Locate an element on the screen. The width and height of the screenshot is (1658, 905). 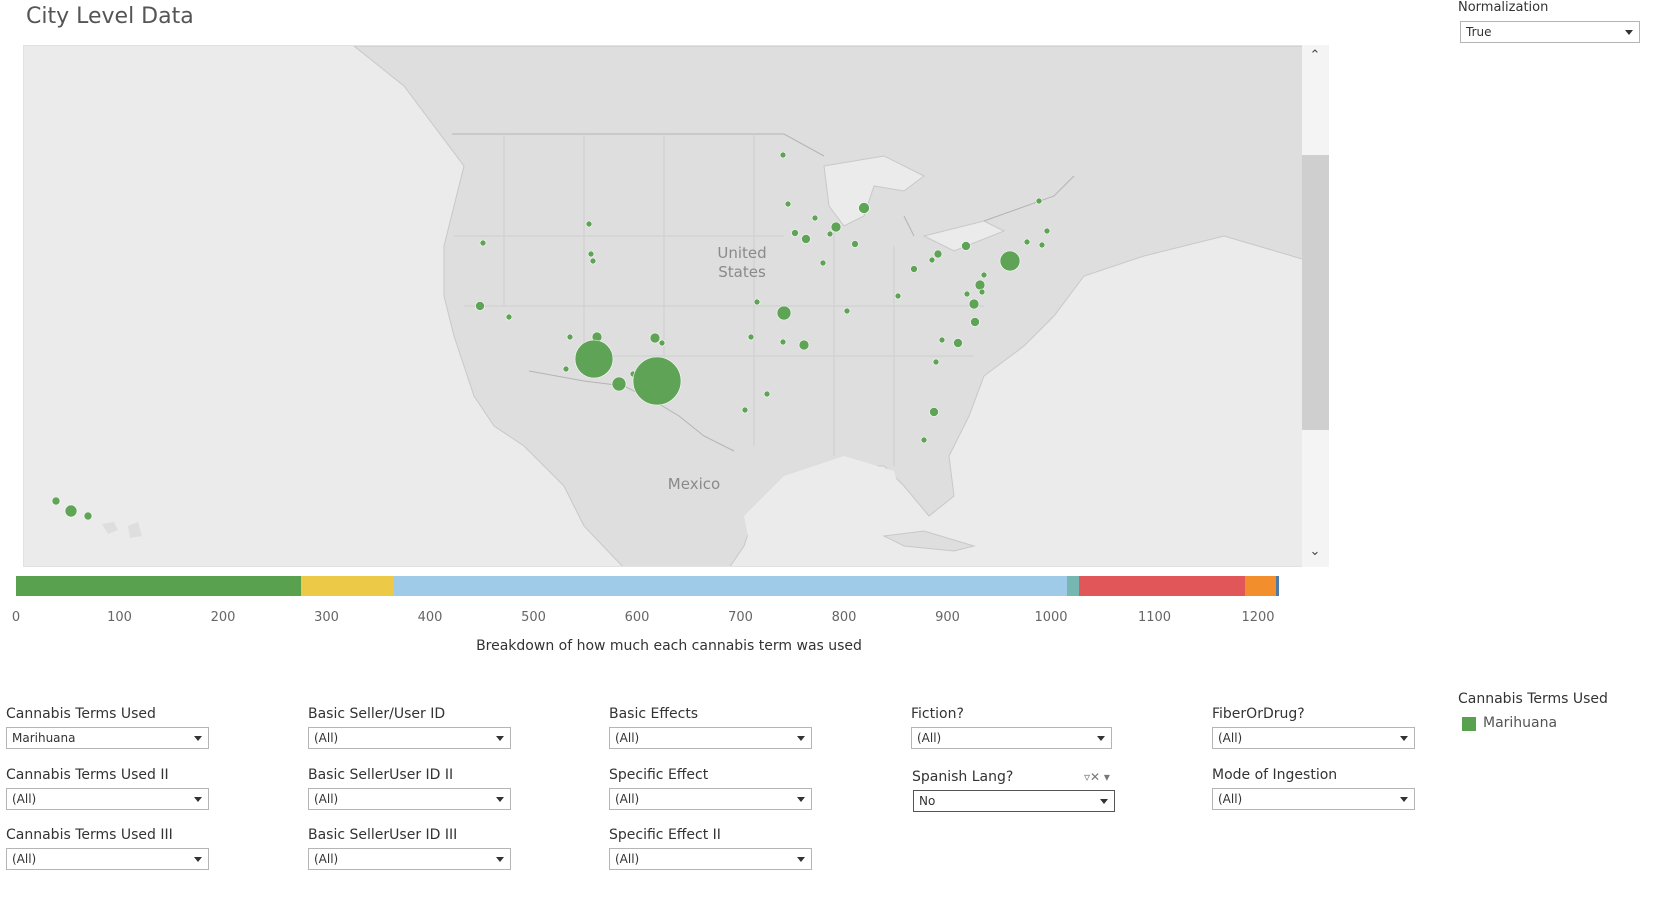
hawaii-islands is located at coordinates (110, 528).